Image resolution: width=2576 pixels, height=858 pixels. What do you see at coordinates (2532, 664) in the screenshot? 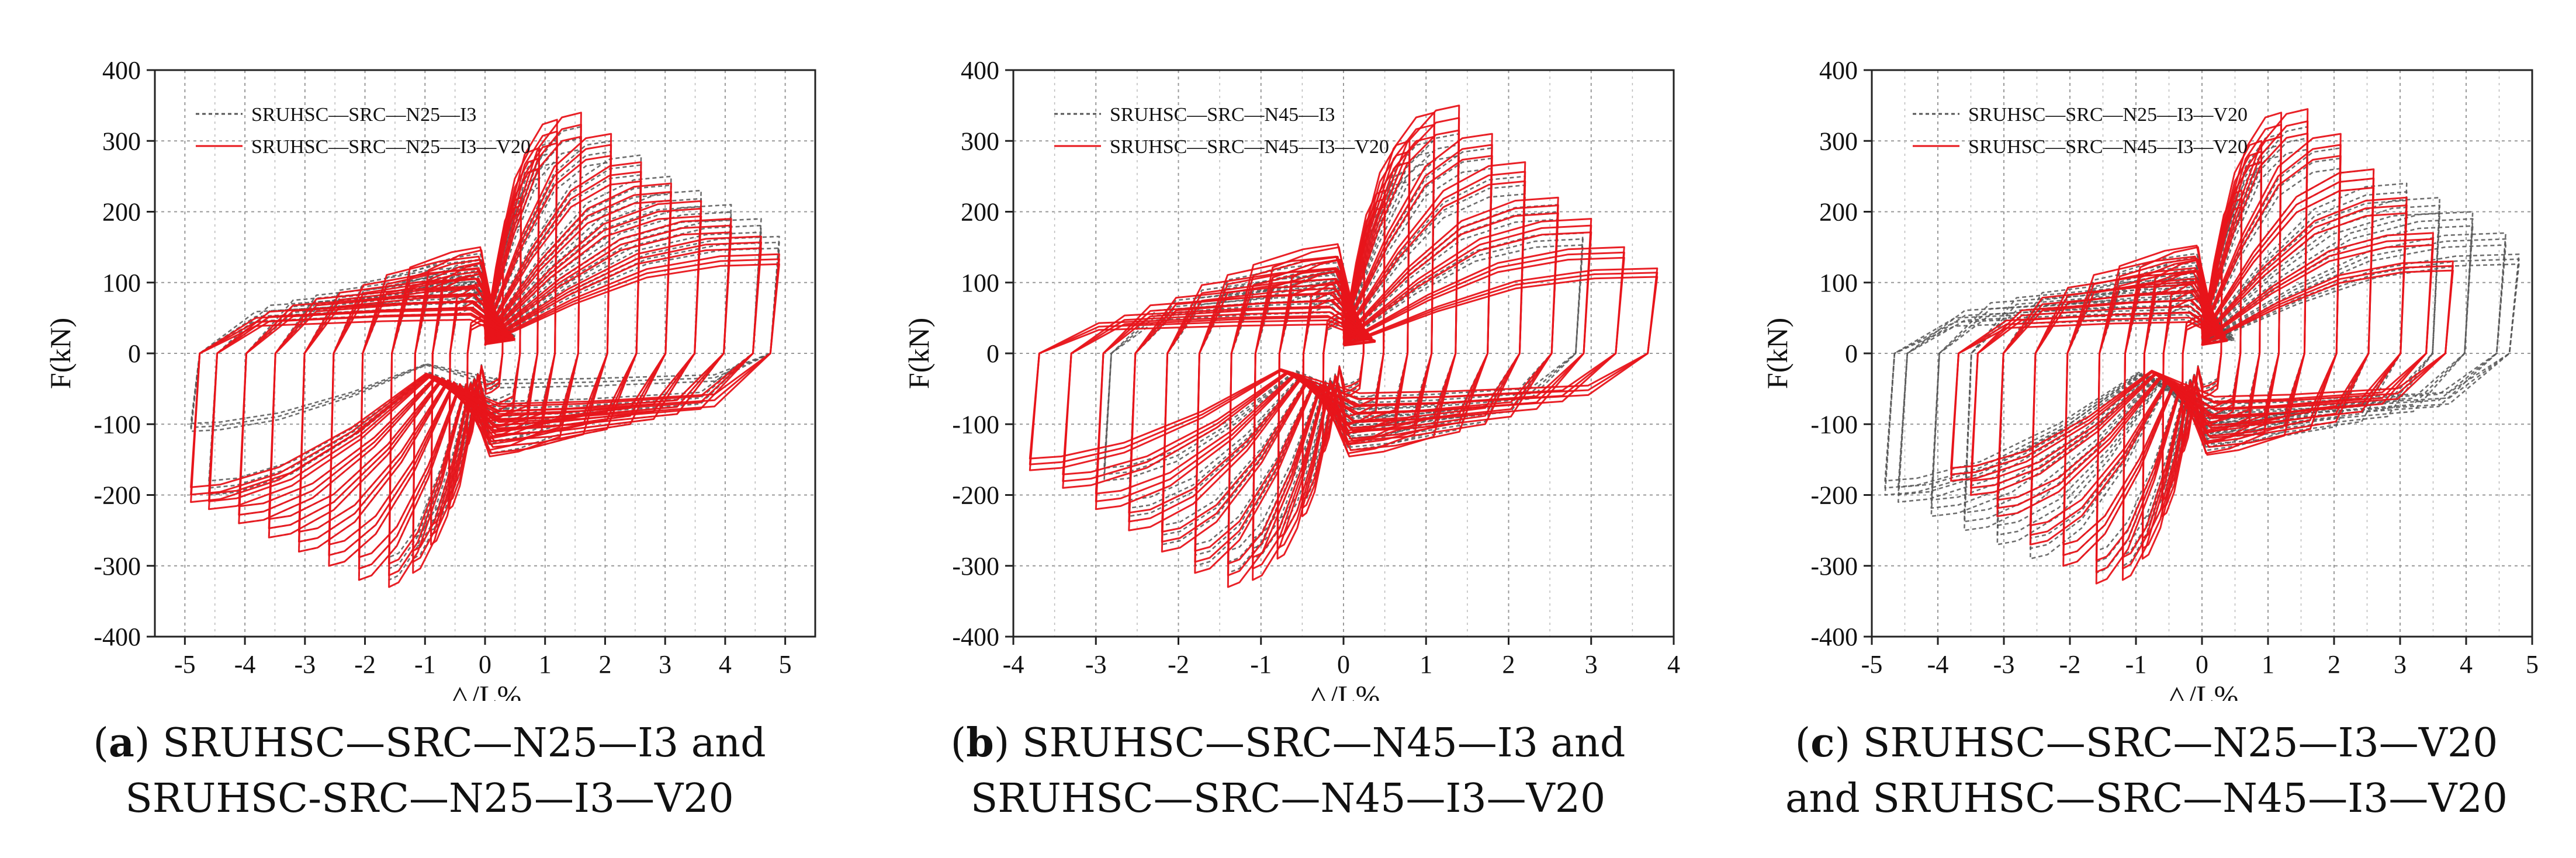
I see `x-tick-label: 5` at bounding box center [2532, 664].